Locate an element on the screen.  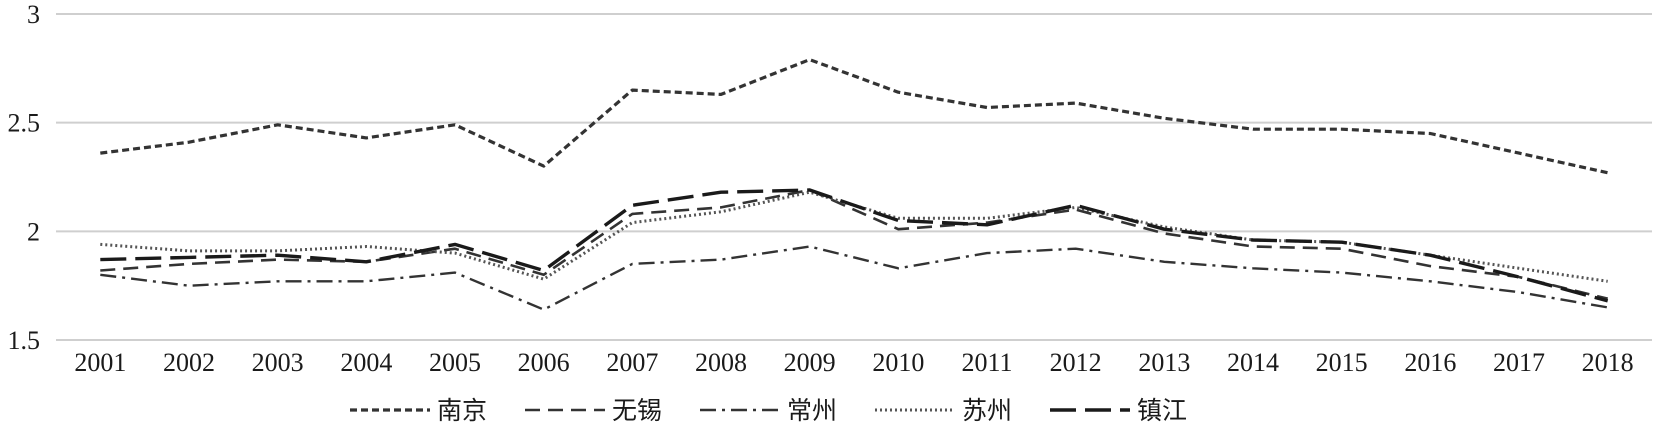
y-axis-tick-labels: 1.5 2 2.5 3 is located at coordinates (24, 177).